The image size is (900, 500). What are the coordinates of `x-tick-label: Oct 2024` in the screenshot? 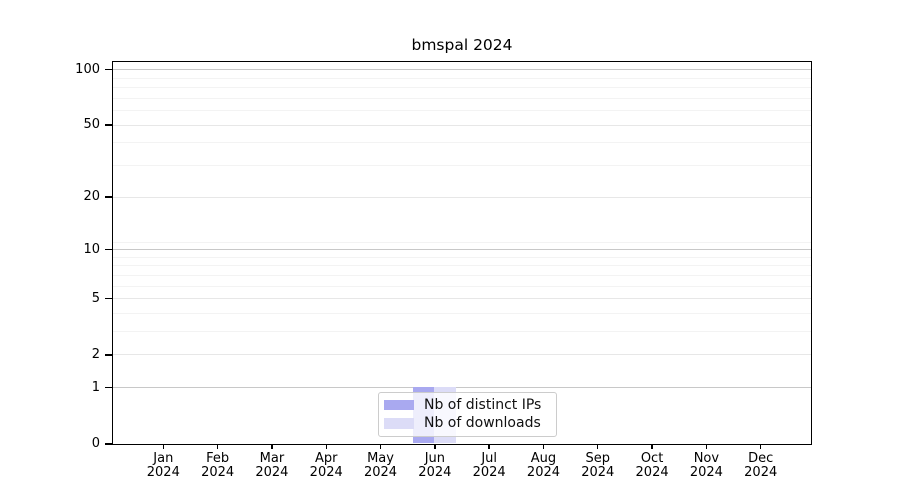 It's located at (652, 465).